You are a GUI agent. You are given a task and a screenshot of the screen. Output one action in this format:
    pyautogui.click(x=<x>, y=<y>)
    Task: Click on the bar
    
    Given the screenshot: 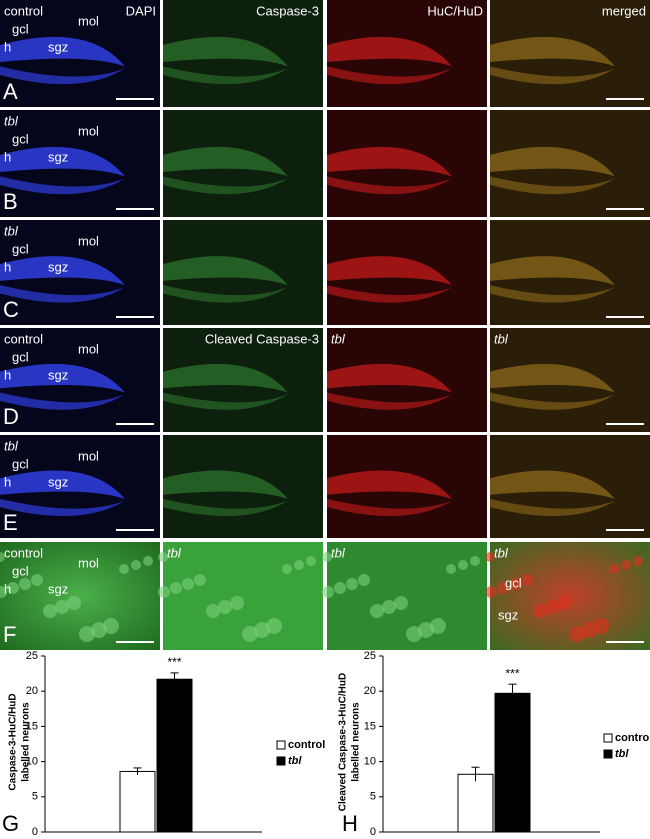 What is the action you would take?
    pyautogui.click(x=475, y=803)
    